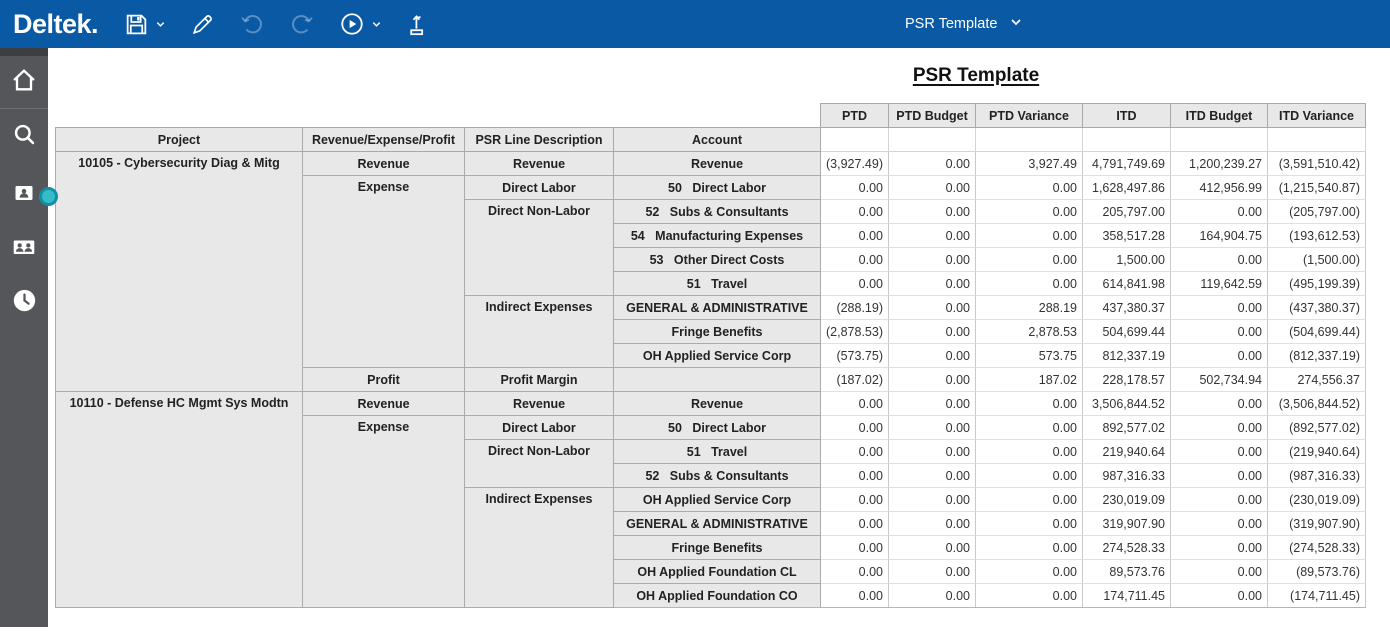 This screenshot has height=631, width=1390. Describe the element at coordinates (1126, 427) in the screenshot. I see `value-cell-itd: 892,577.02` at that location.